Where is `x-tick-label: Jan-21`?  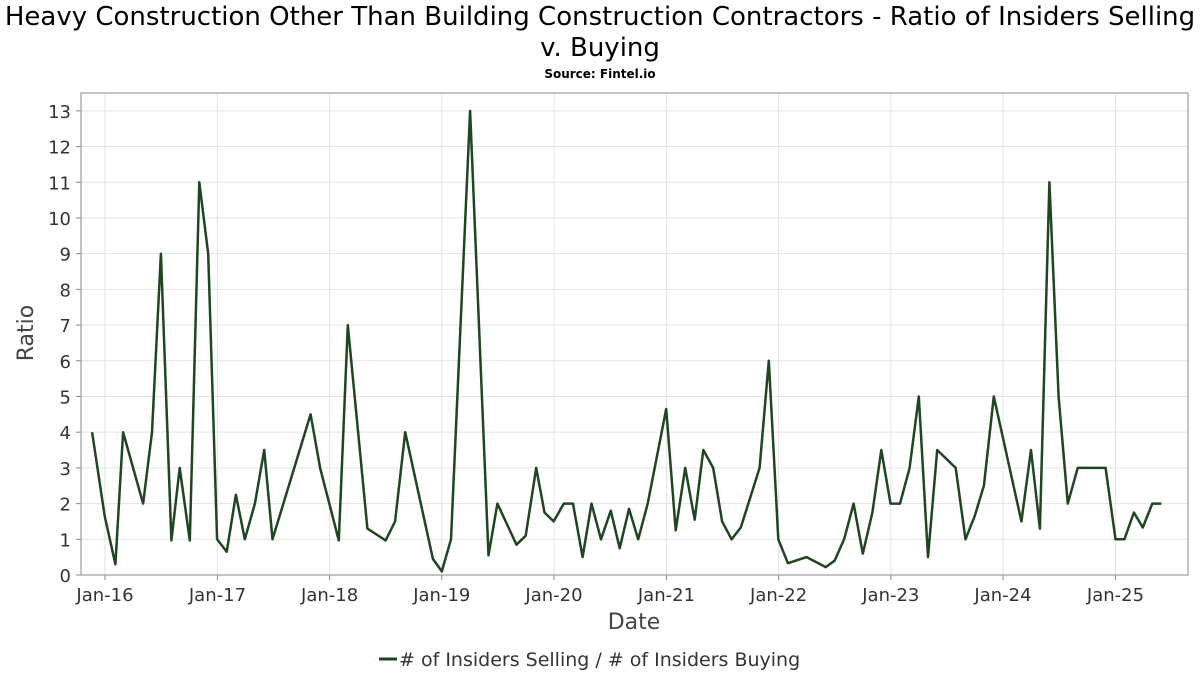
x-tick-label: Jan-21 is located at coordinates (666, 595).